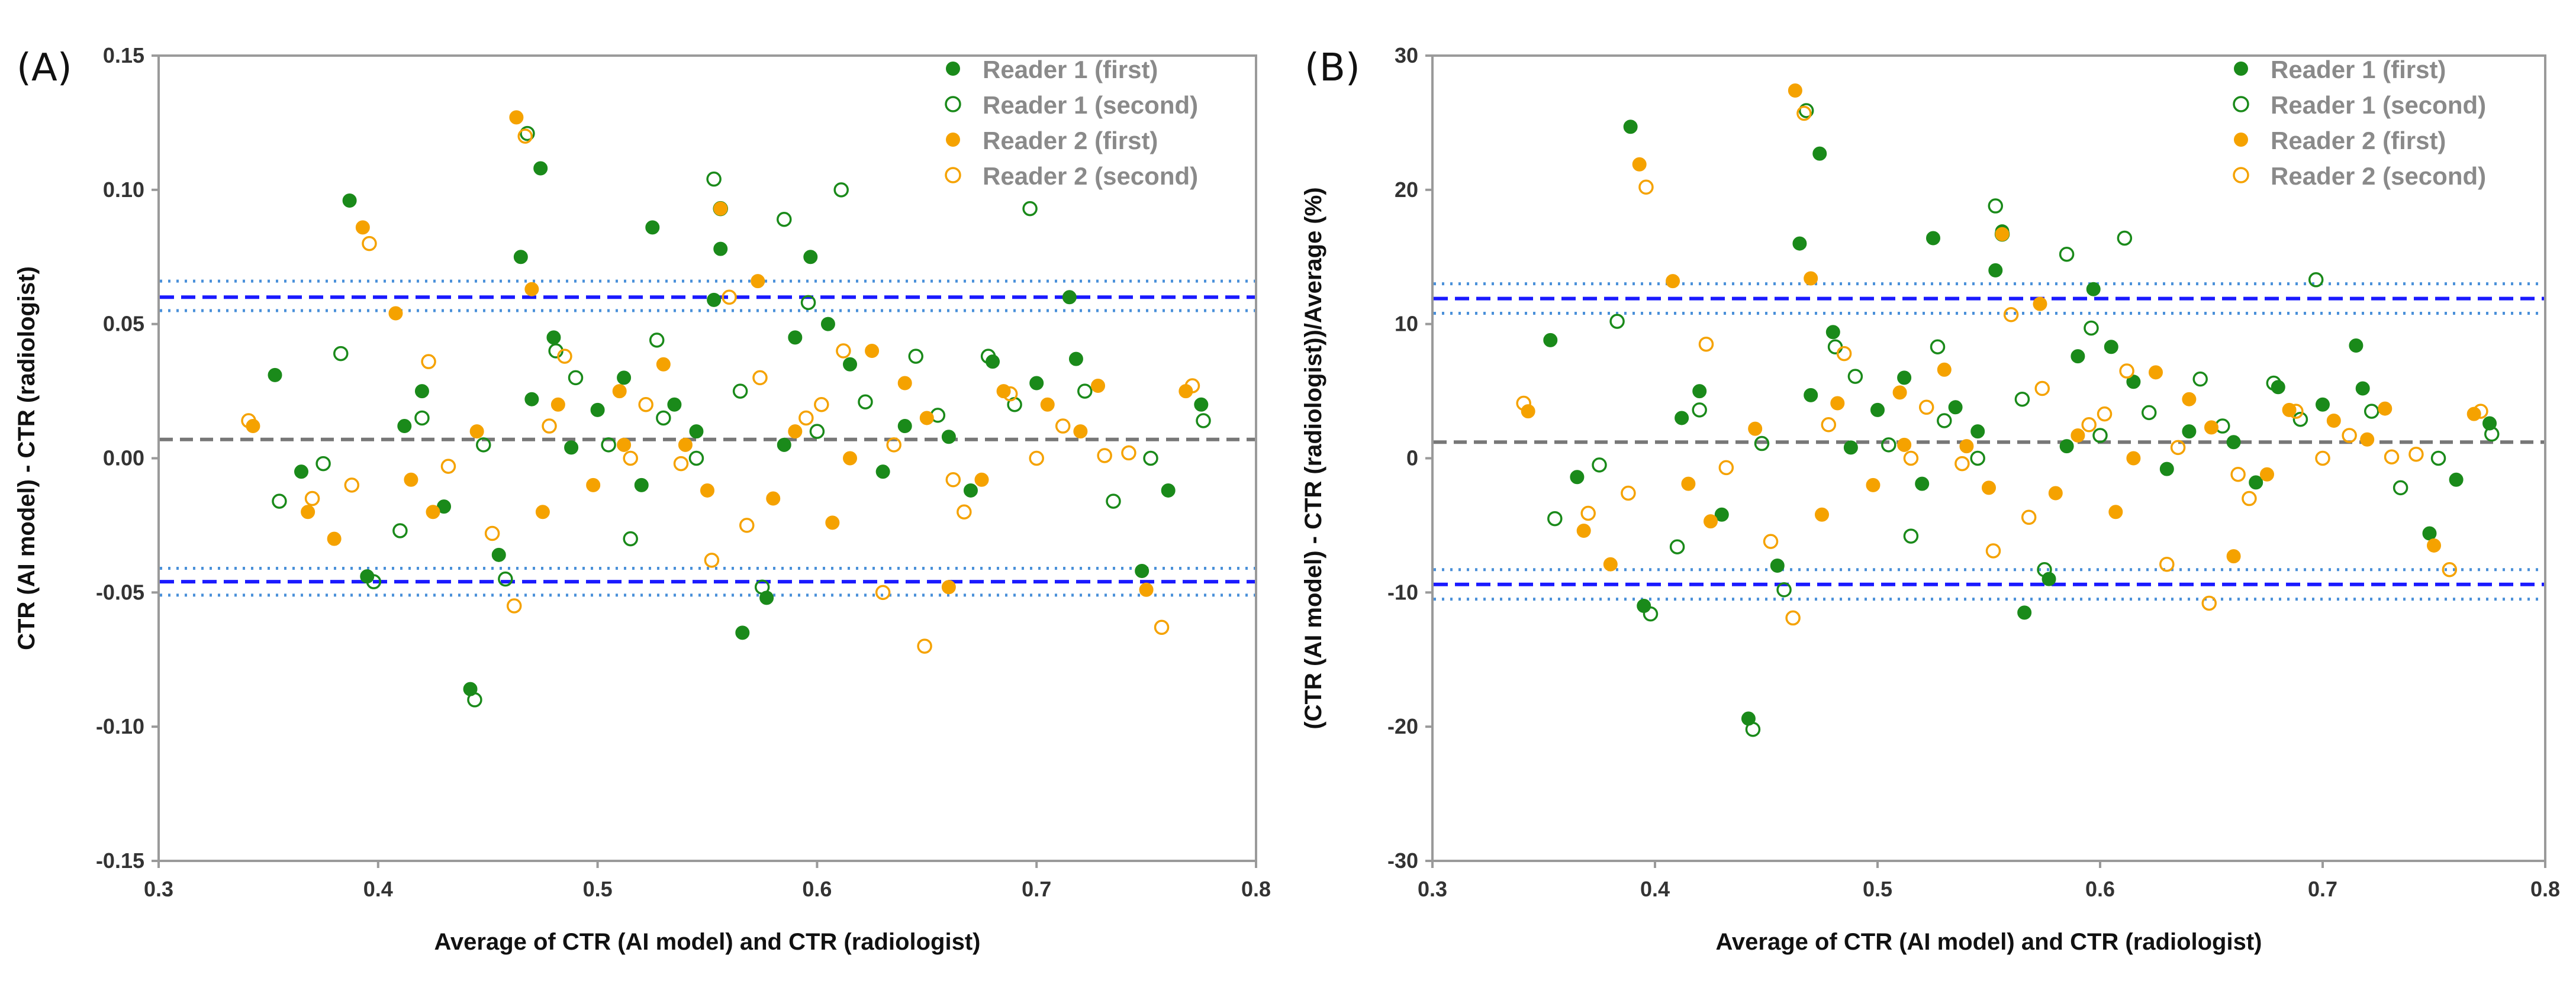 This screenshot has height=981, width=2576. Describe the element at coordinates (1406, 324) in the screenshot. I see `y-tick-label: 10` at that location.